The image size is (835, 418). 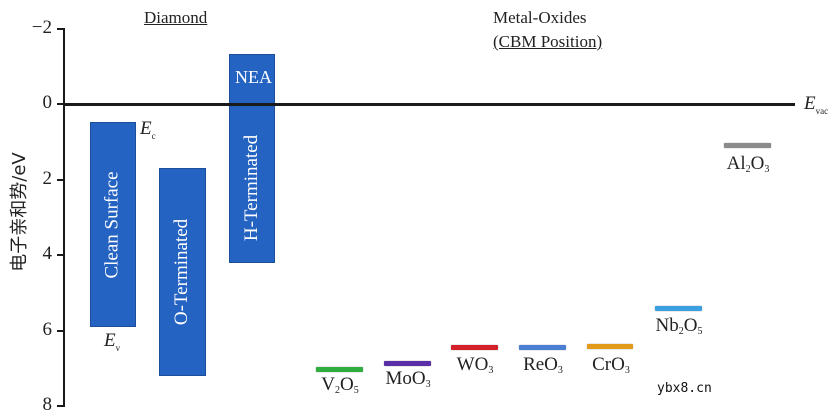 I want to click on y-tick-label: −2, so click(x=41, y=27).